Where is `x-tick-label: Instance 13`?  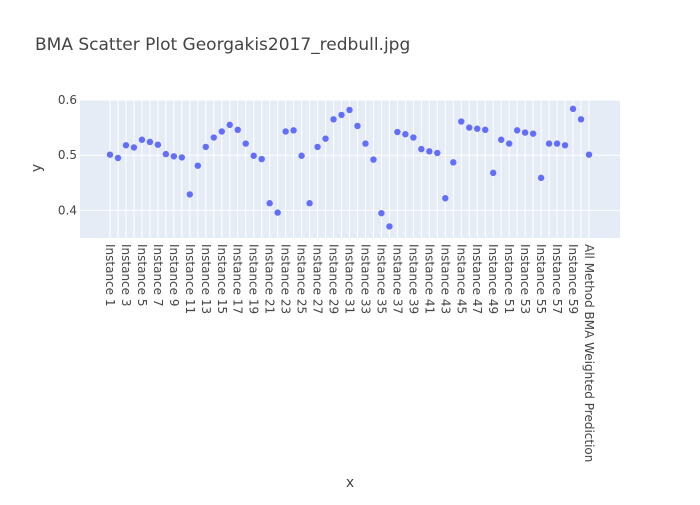 x-tick-label: Instance 13 is located at coordinates (206, 279).